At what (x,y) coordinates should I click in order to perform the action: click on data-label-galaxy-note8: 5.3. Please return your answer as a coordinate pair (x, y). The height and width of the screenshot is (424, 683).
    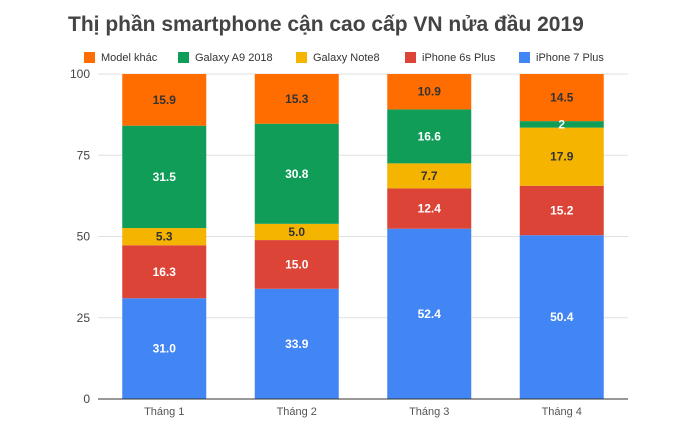
    Looking at the image, I should click on (164, 237).